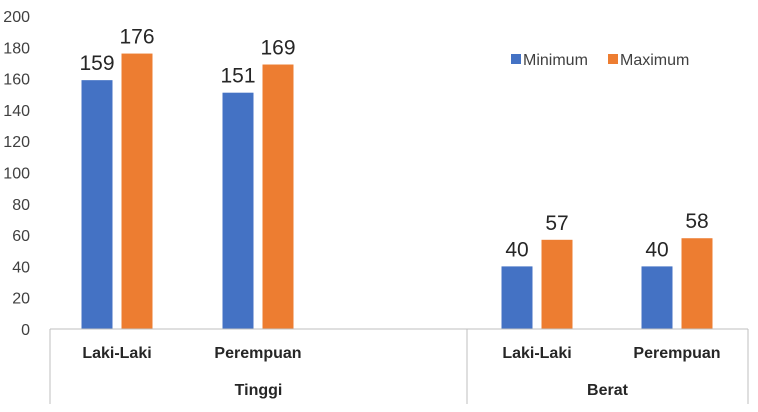  Describe the element at coordinates (21, 205) in the screenshot. I see `y-tick-label: 80` at that location.